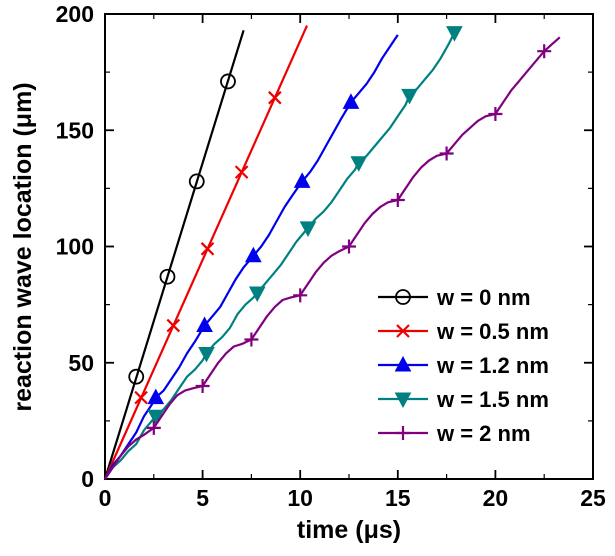 The image size is (615, 556). Describe the element at coordinates (492, 331) in the screenshot. I see `legend-label: w = 0.5 nm` at that location.